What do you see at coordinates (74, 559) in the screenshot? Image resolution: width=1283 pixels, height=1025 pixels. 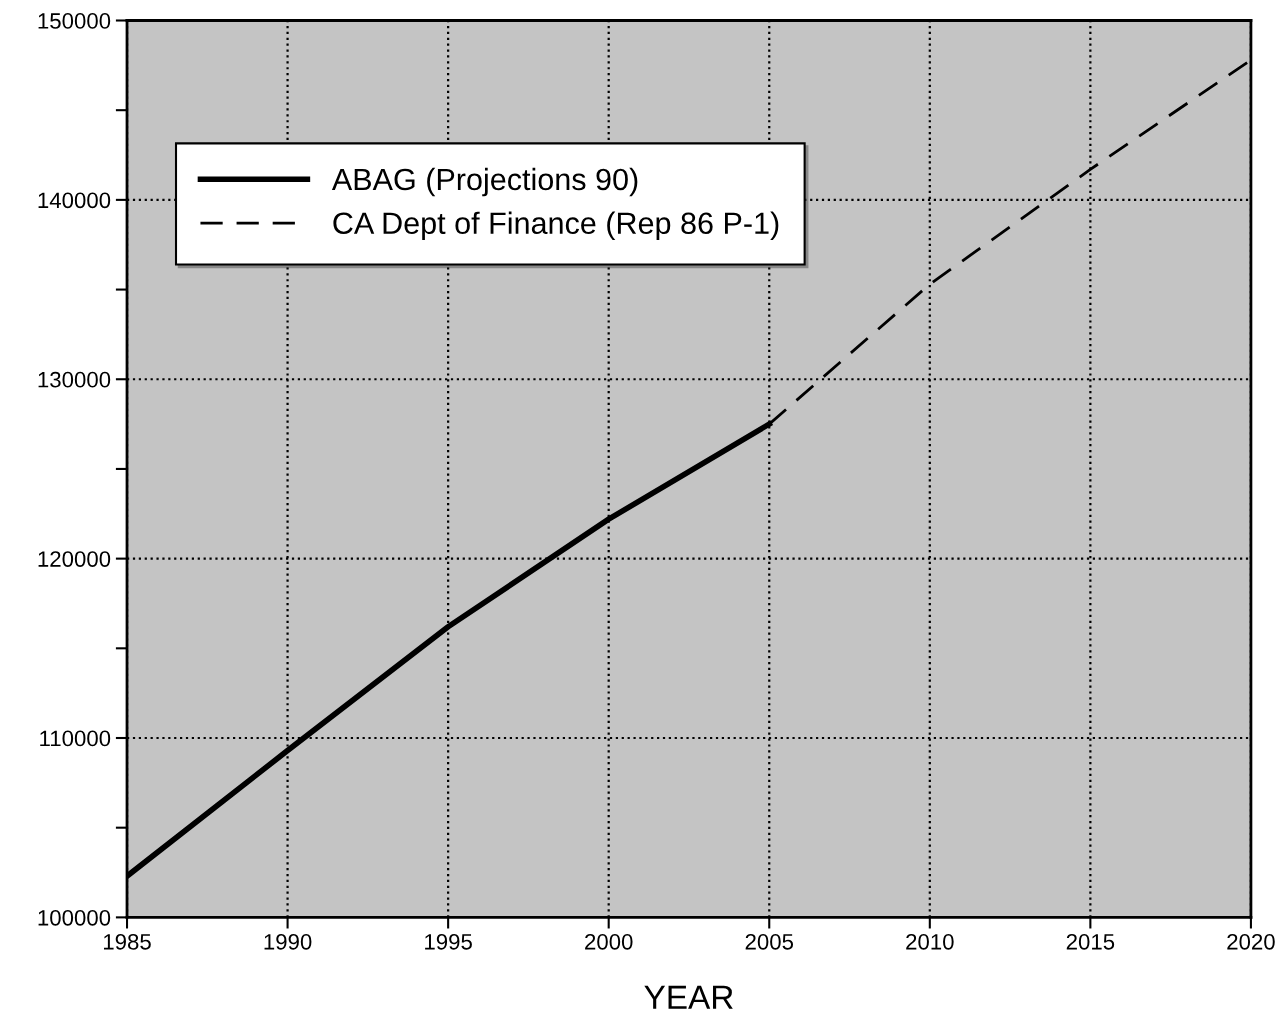 I see `y-tick-label: 120000` at bounding box center [74, 559].